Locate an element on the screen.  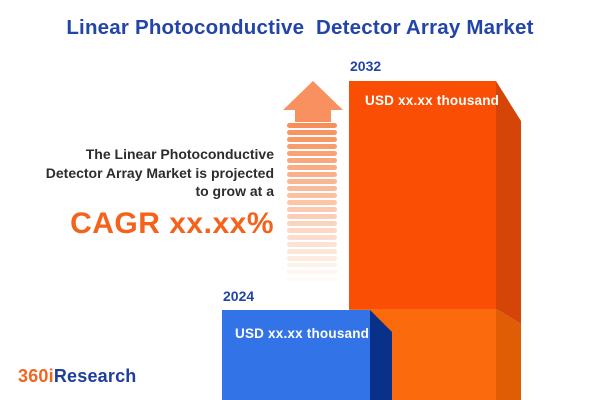
annotation-line-3: to grow at a is located at coordinates (234, 191).